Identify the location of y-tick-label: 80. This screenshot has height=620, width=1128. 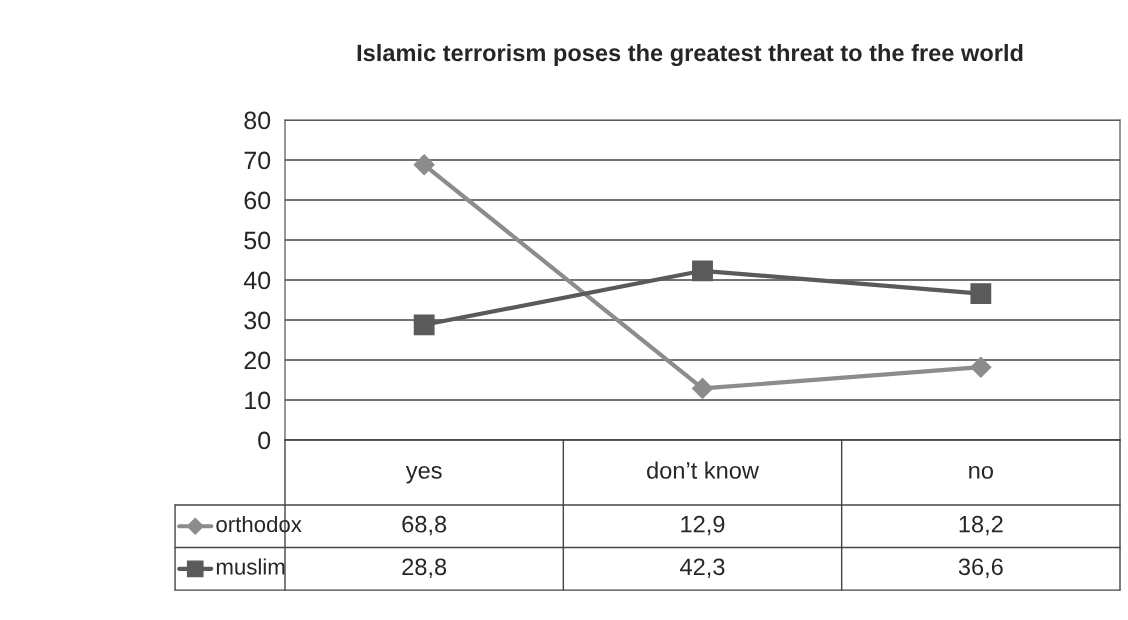
(257, 120).